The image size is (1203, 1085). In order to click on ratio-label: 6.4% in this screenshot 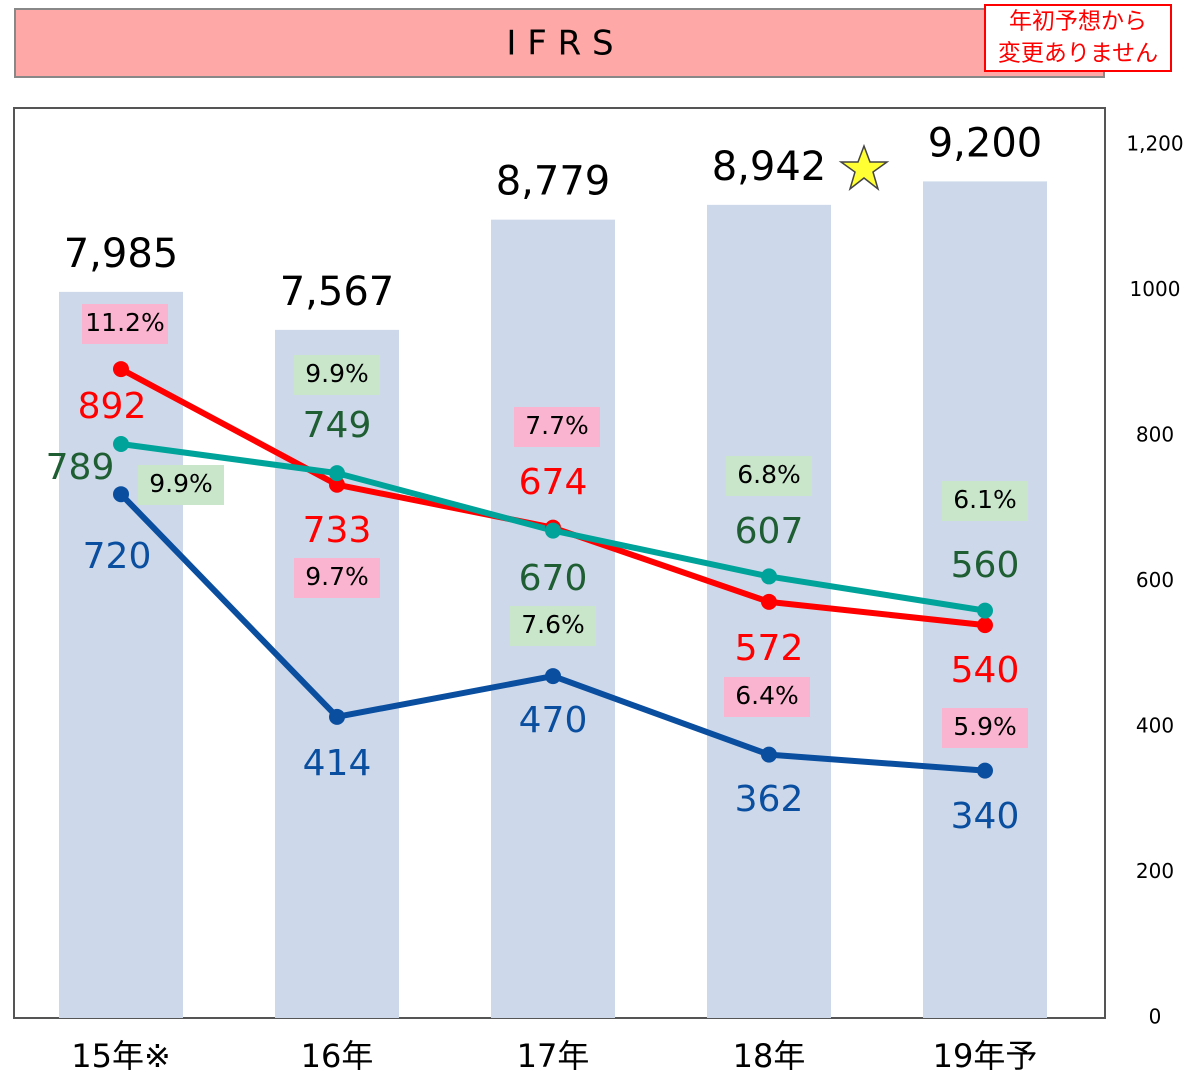, I will do `click(767, 695)`.